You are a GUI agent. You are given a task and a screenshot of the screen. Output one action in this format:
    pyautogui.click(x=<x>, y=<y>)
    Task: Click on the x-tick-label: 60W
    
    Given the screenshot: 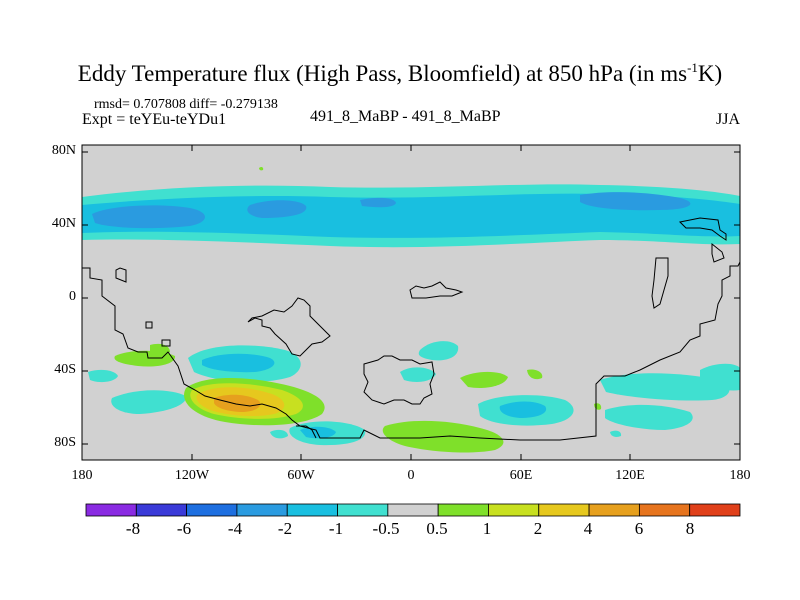 What is the action you would take?
    pyautogui.click(x=301, y=475)
    